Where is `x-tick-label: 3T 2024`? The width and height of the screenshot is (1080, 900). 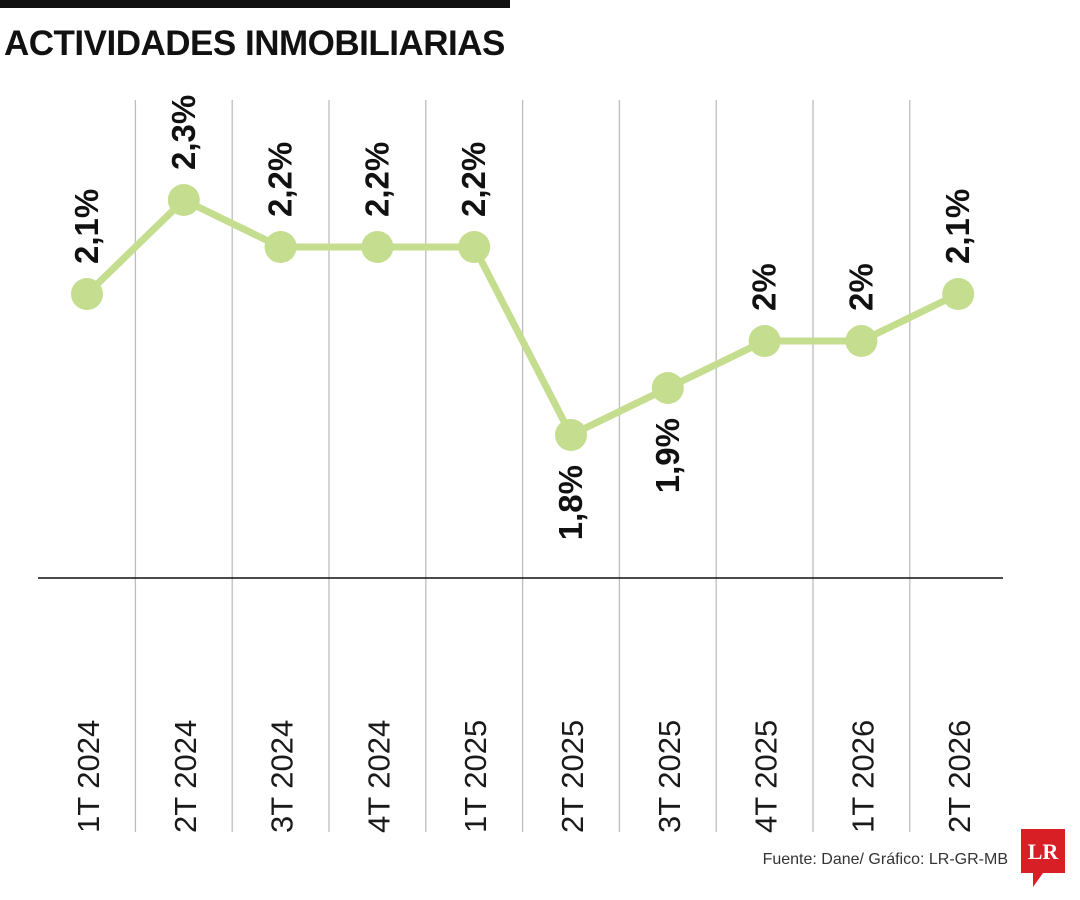
x-tick-label: 3T 2024 is located at coordinates (282, 776).